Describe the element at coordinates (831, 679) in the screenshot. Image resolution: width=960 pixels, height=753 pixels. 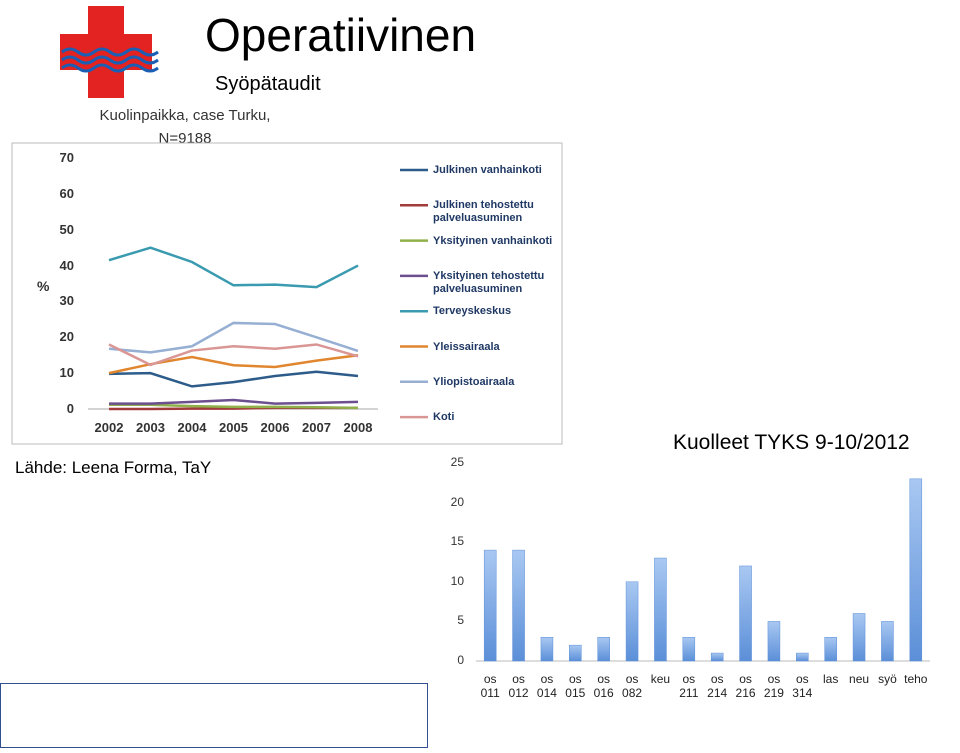
I see `x-tick-label: las` at that location.